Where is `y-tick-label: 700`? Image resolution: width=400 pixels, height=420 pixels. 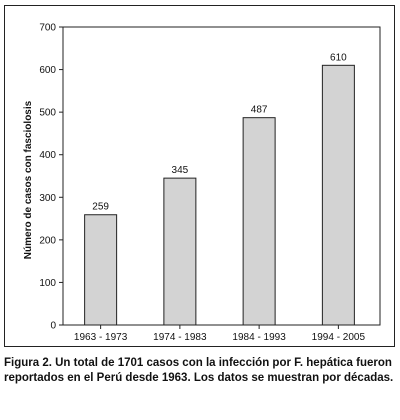
y-tick-label: 700 is located at coordinates (47, 28).